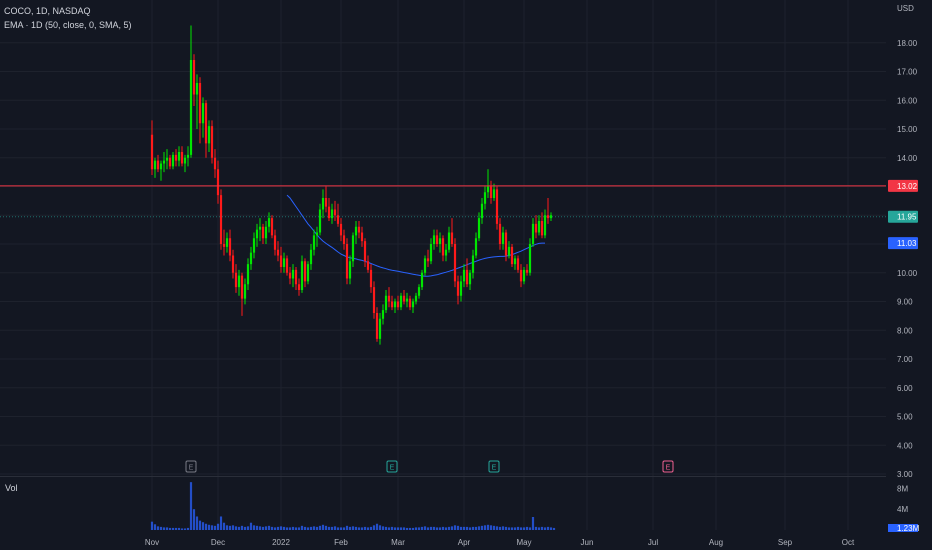 This screenshot has width=932, height=550. What do you see at coordinates (443, 201) in the screenshot?
I see `horizontal-lines-layer` at bounding box center [443, 201].